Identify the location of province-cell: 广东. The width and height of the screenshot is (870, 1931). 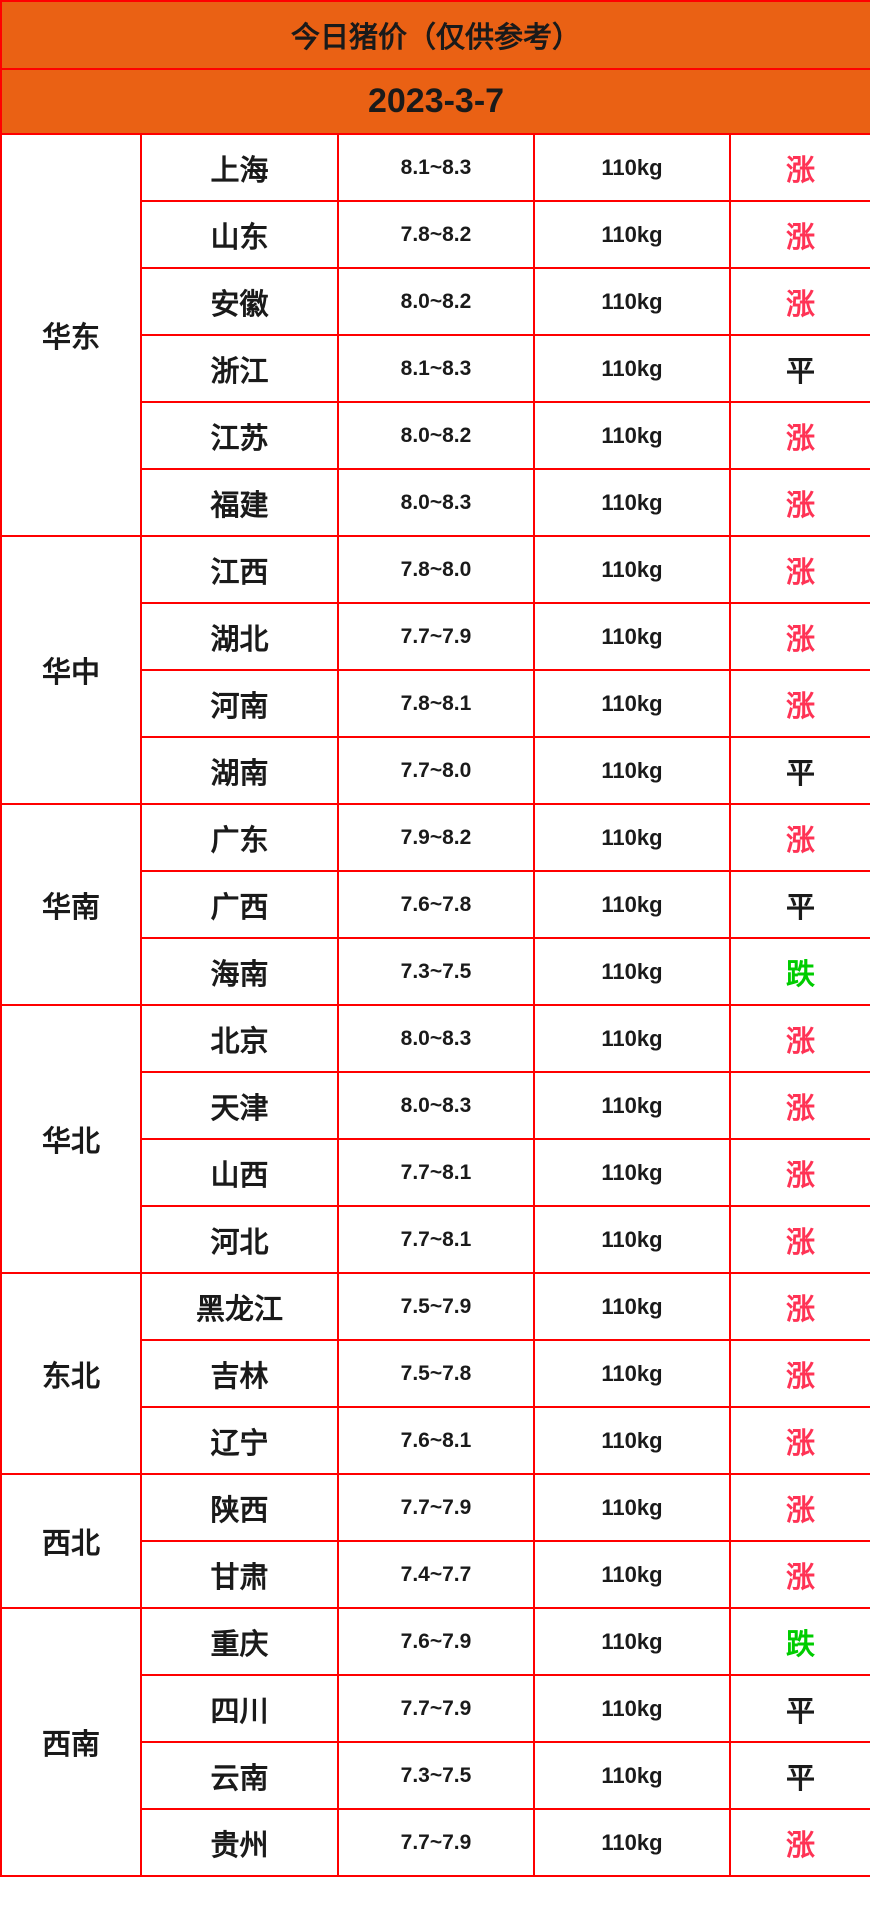
(239, 837).